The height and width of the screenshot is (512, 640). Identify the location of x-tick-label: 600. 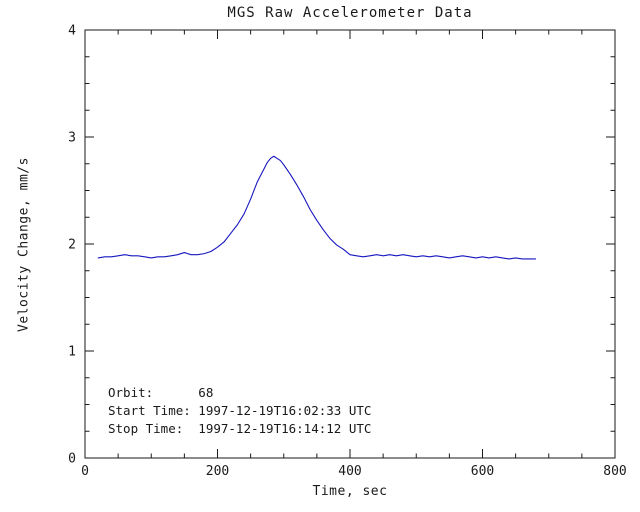
(482, 471).